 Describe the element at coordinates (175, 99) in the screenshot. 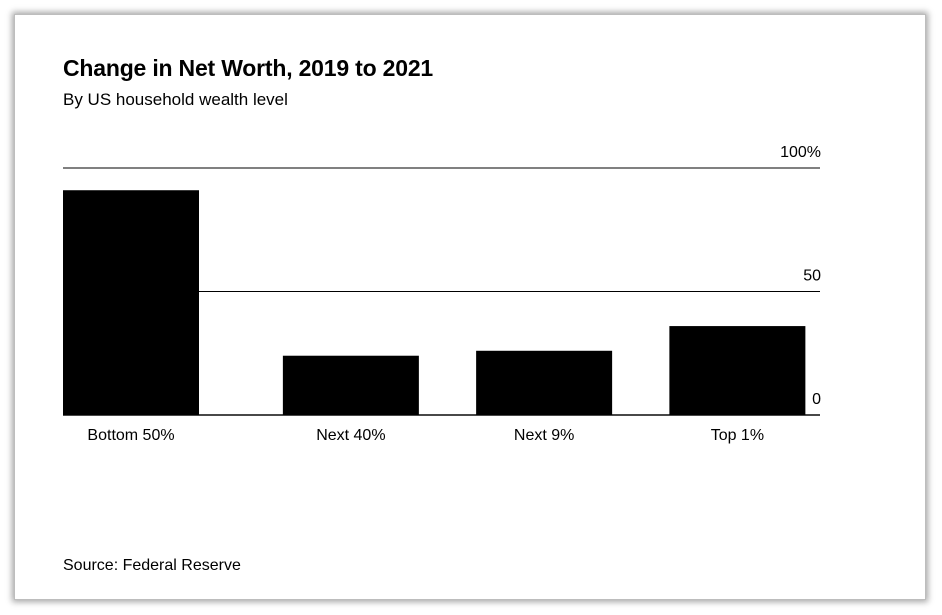

I see `chart-subtitle: By US household wealth level` at that location.